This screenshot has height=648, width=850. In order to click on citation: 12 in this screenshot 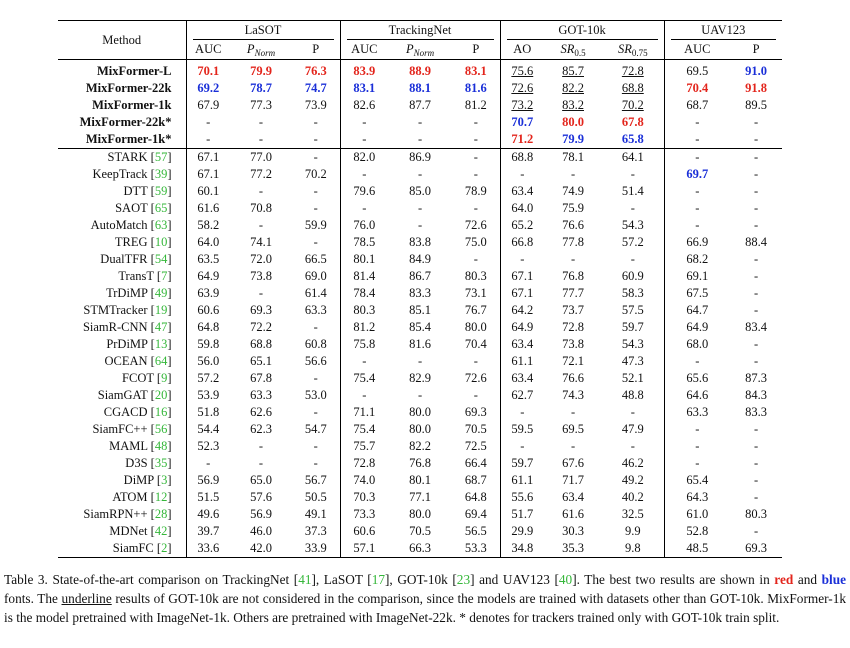, I will do `click(161, 497)`.